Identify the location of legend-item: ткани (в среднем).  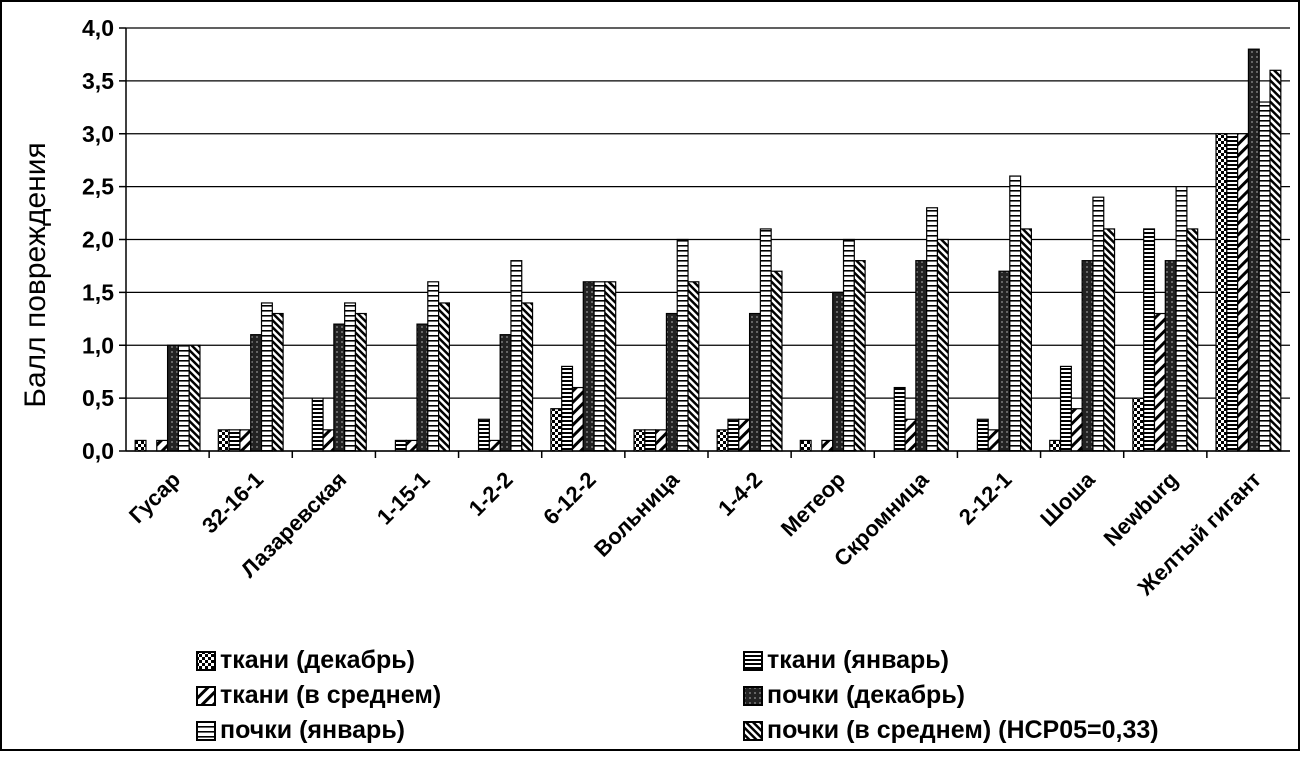
(318, 695).